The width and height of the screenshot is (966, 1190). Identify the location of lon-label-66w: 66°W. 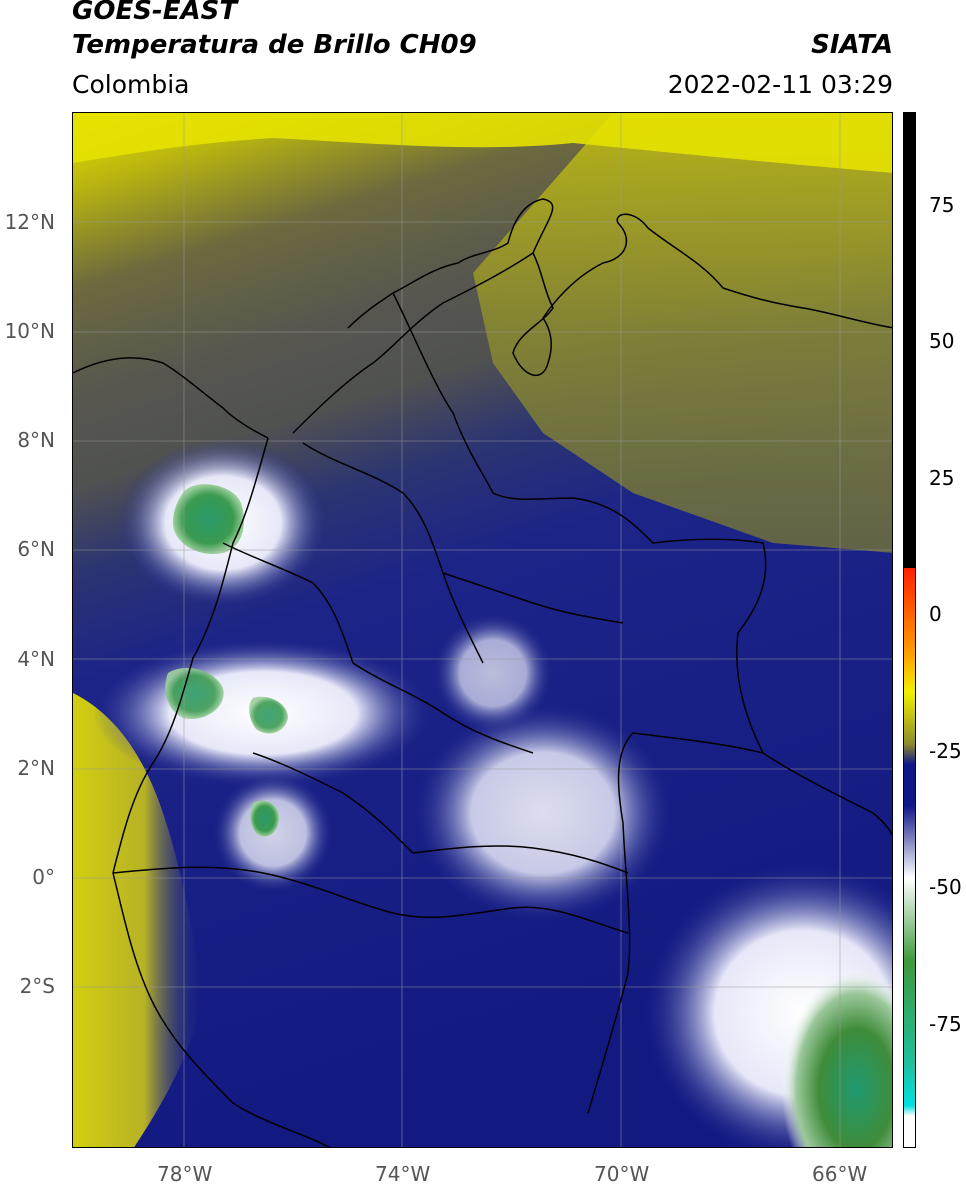
(840, 1174).